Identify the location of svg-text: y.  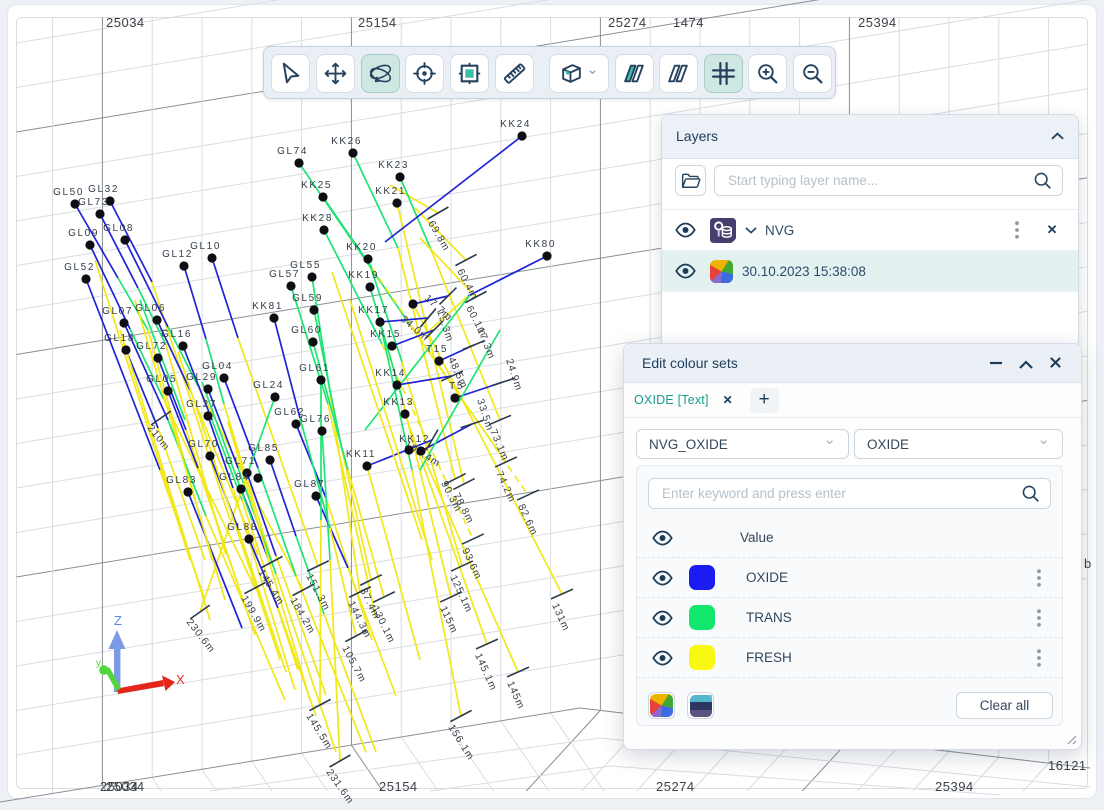
(98, 663).